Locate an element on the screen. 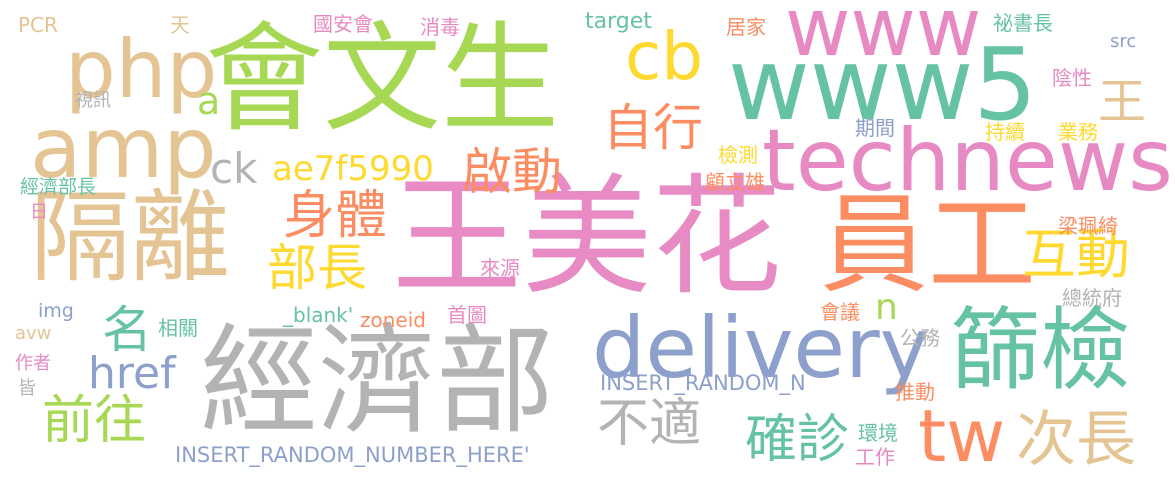 This screenshot has height=482, width=1175. word: INSERT_RANDOM_N is located at coordinates (703, 383).